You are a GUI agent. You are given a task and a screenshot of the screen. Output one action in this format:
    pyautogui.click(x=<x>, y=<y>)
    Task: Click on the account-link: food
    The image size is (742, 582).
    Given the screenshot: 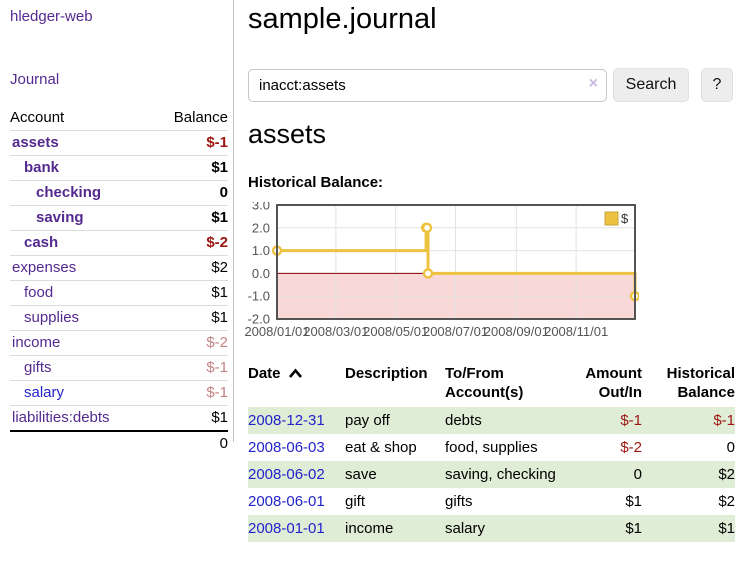 What is the action you would take?
    pyautogui.click(x=39, y=292)
    